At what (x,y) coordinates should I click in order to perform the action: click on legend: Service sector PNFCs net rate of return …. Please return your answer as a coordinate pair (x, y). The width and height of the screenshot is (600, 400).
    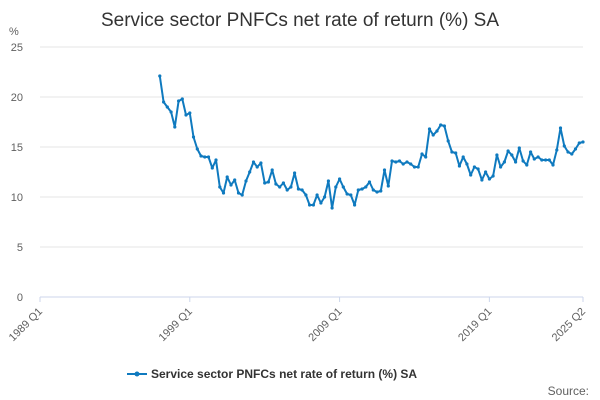
    Looking at the image, I should click on (272, 374).